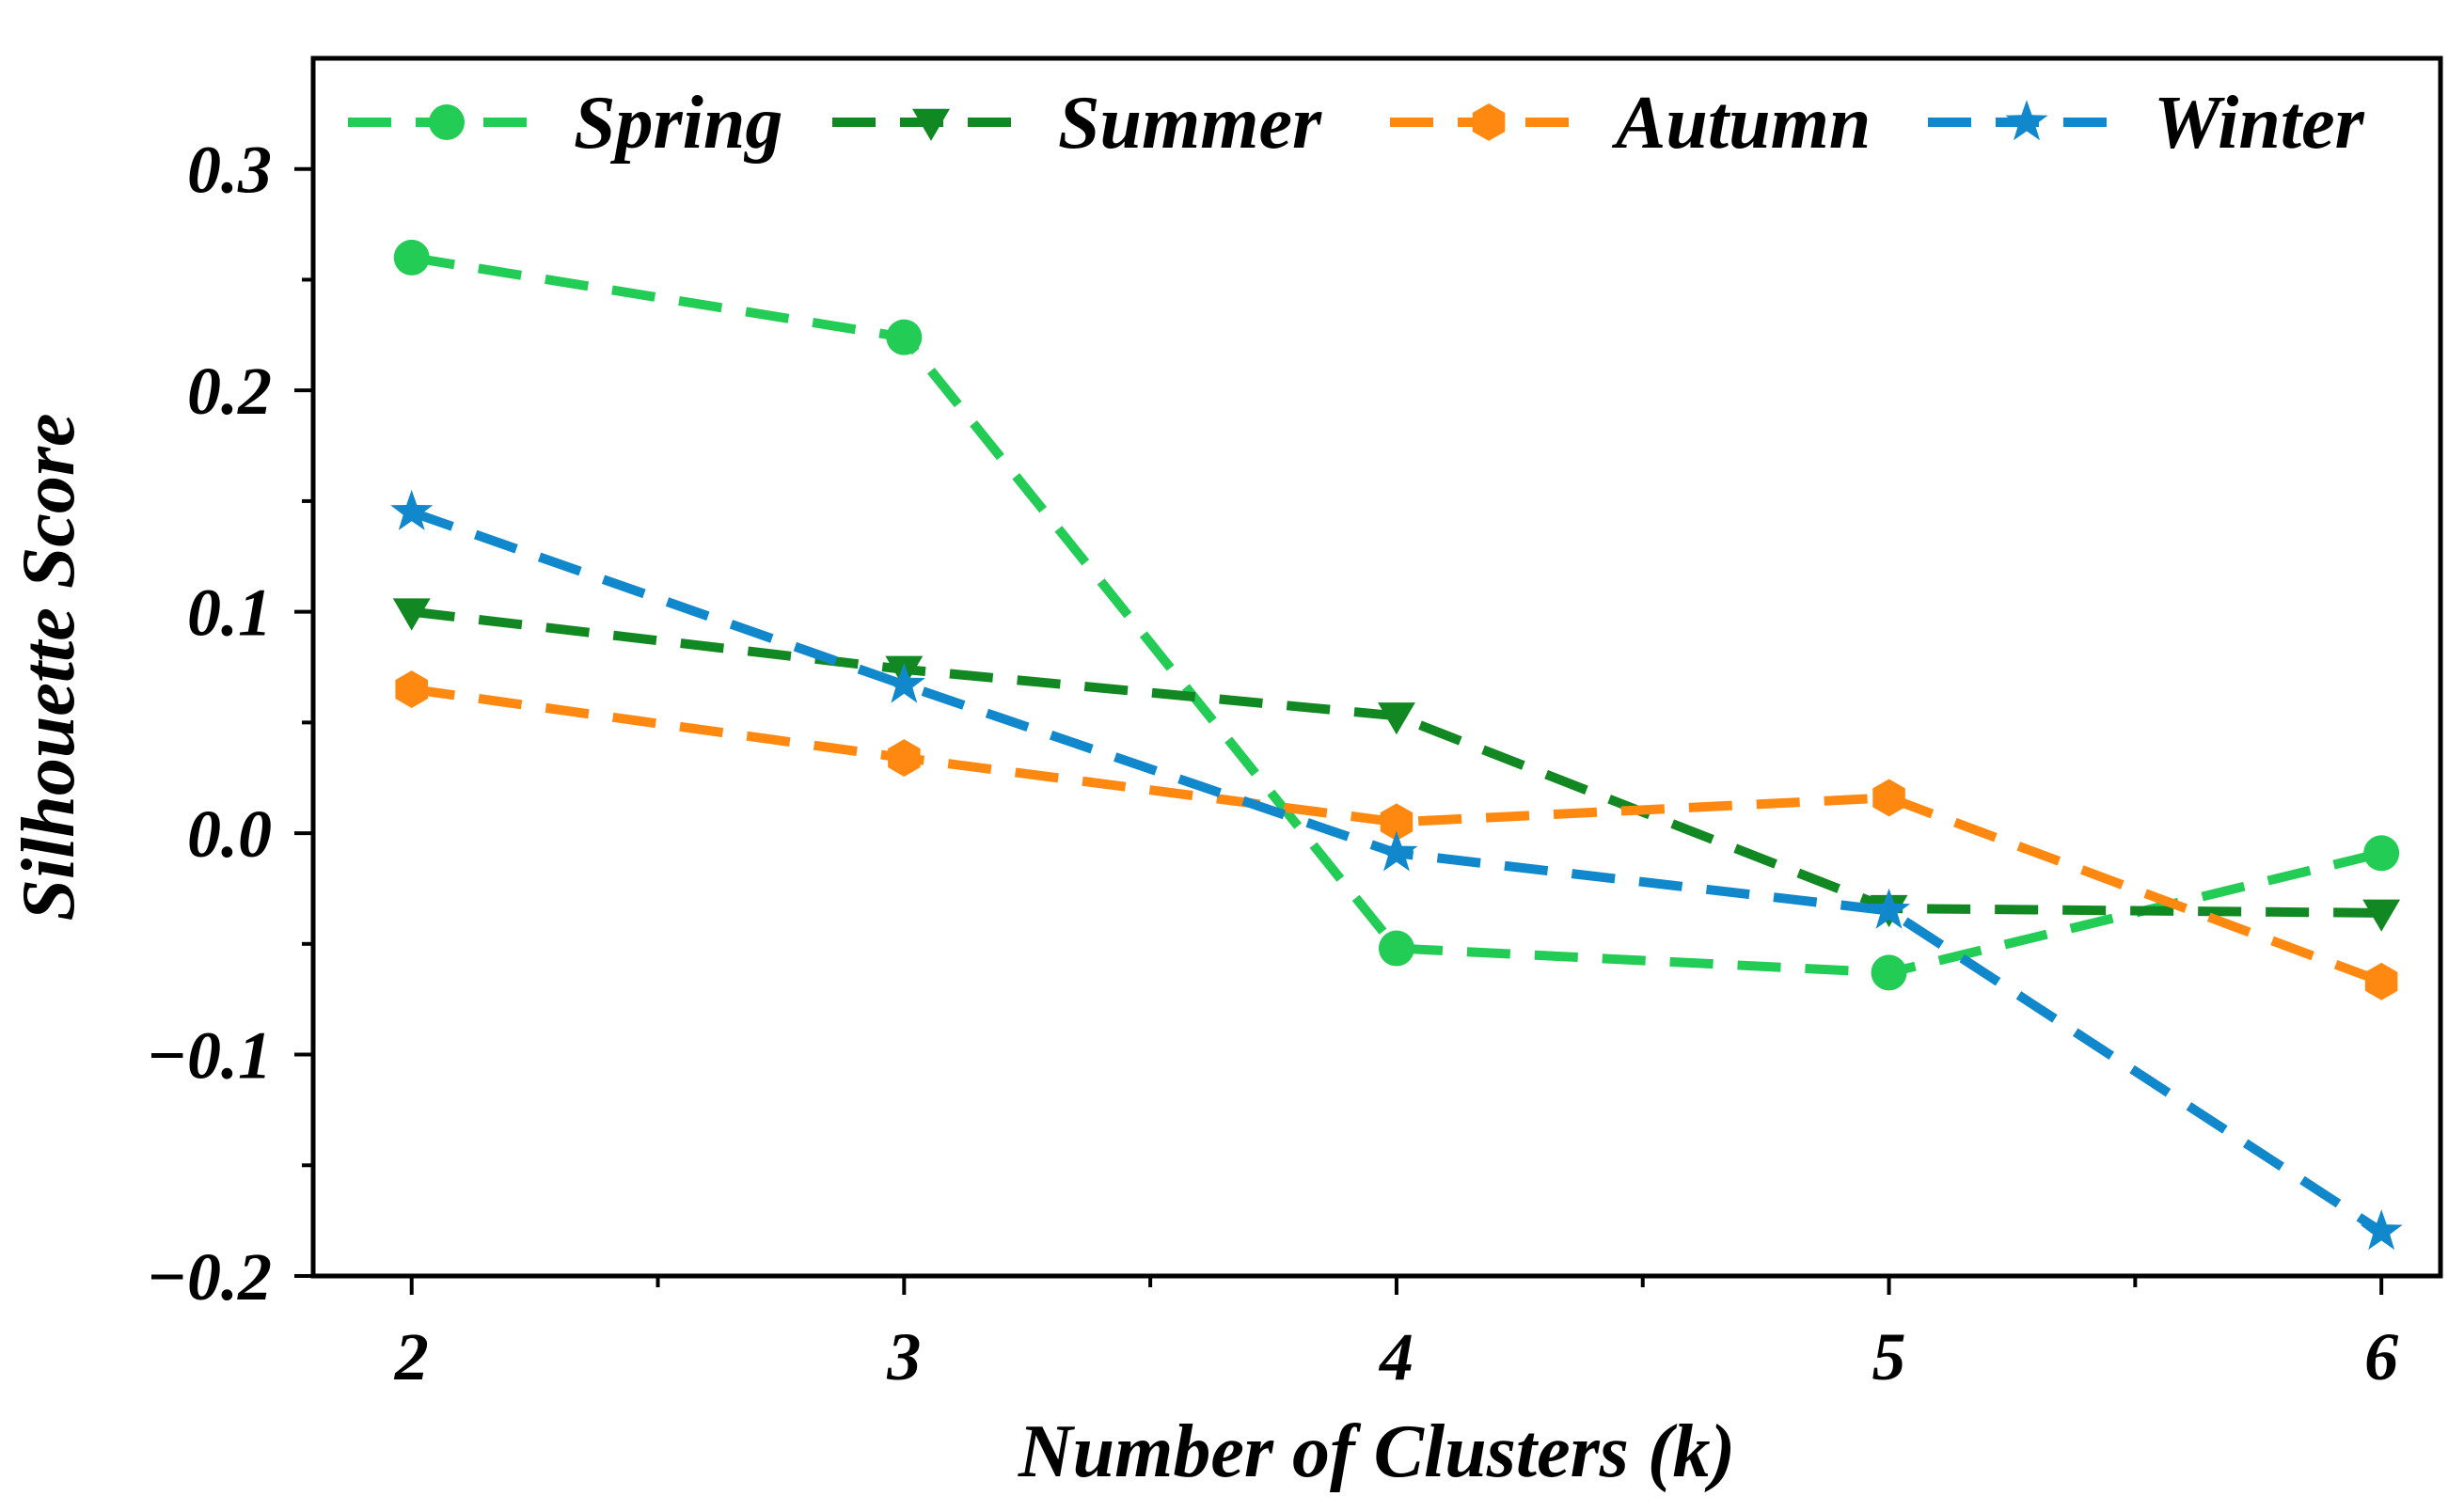  I want to click on data-point-autumn-k2, so click(411, 689).